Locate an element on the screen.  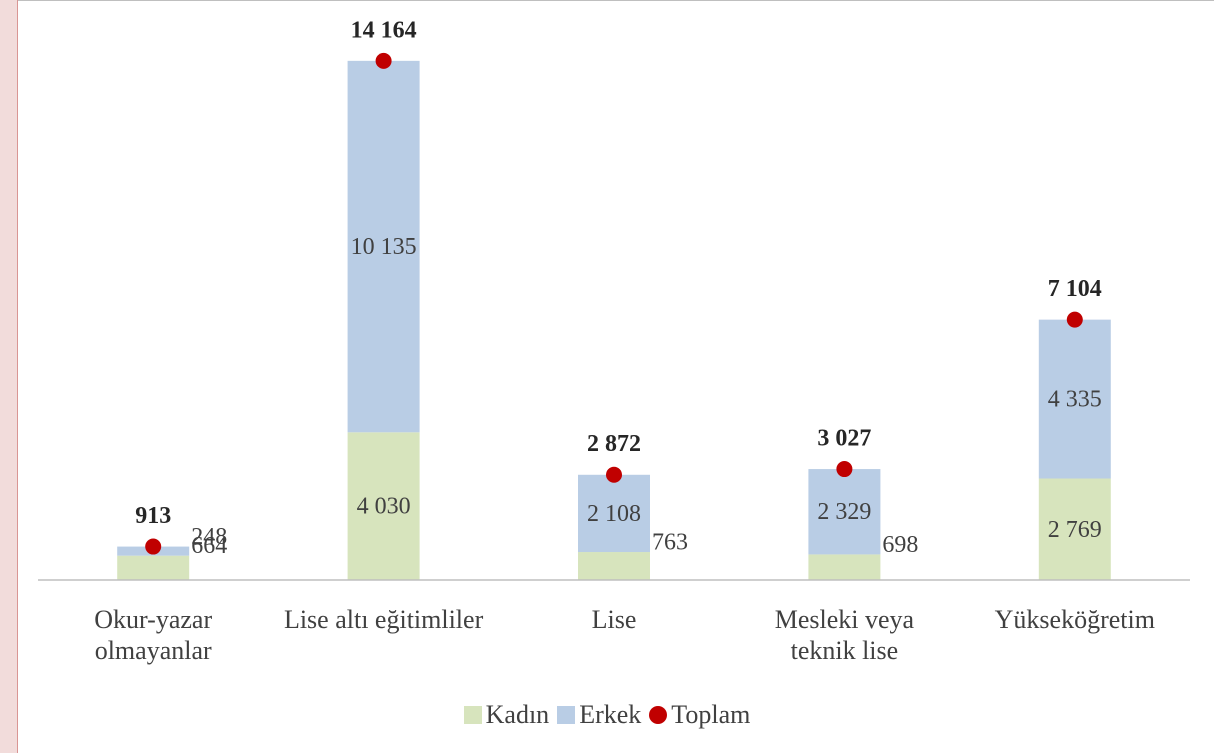
segment-label: 698 is located at coordinates (900, 545).